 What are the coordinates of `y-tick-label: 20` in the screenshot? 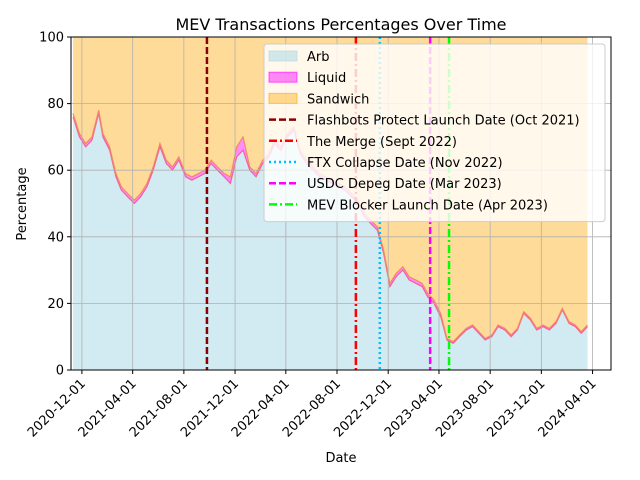 It's located at (55, 304).